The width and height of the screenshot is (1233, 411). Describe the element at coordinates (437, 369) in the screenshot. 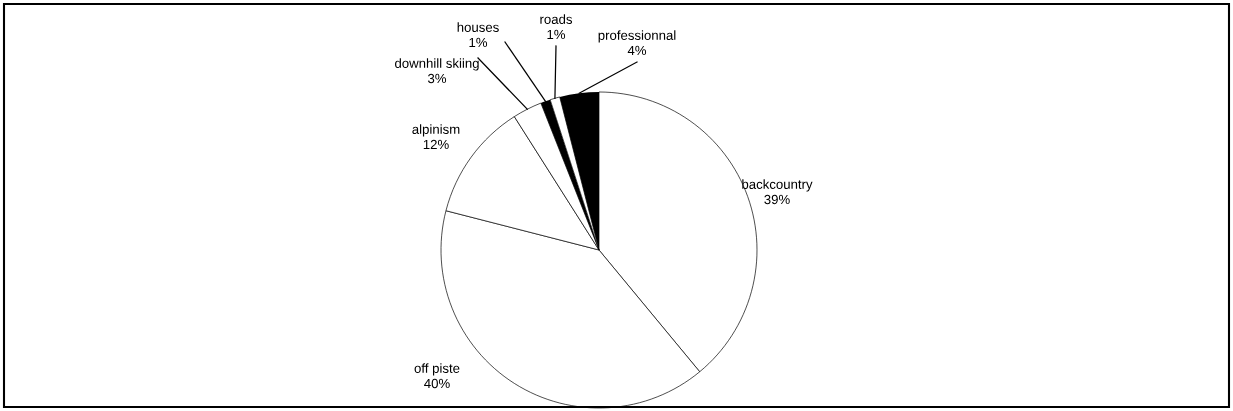

I see `slice-label: off piste` at that location.